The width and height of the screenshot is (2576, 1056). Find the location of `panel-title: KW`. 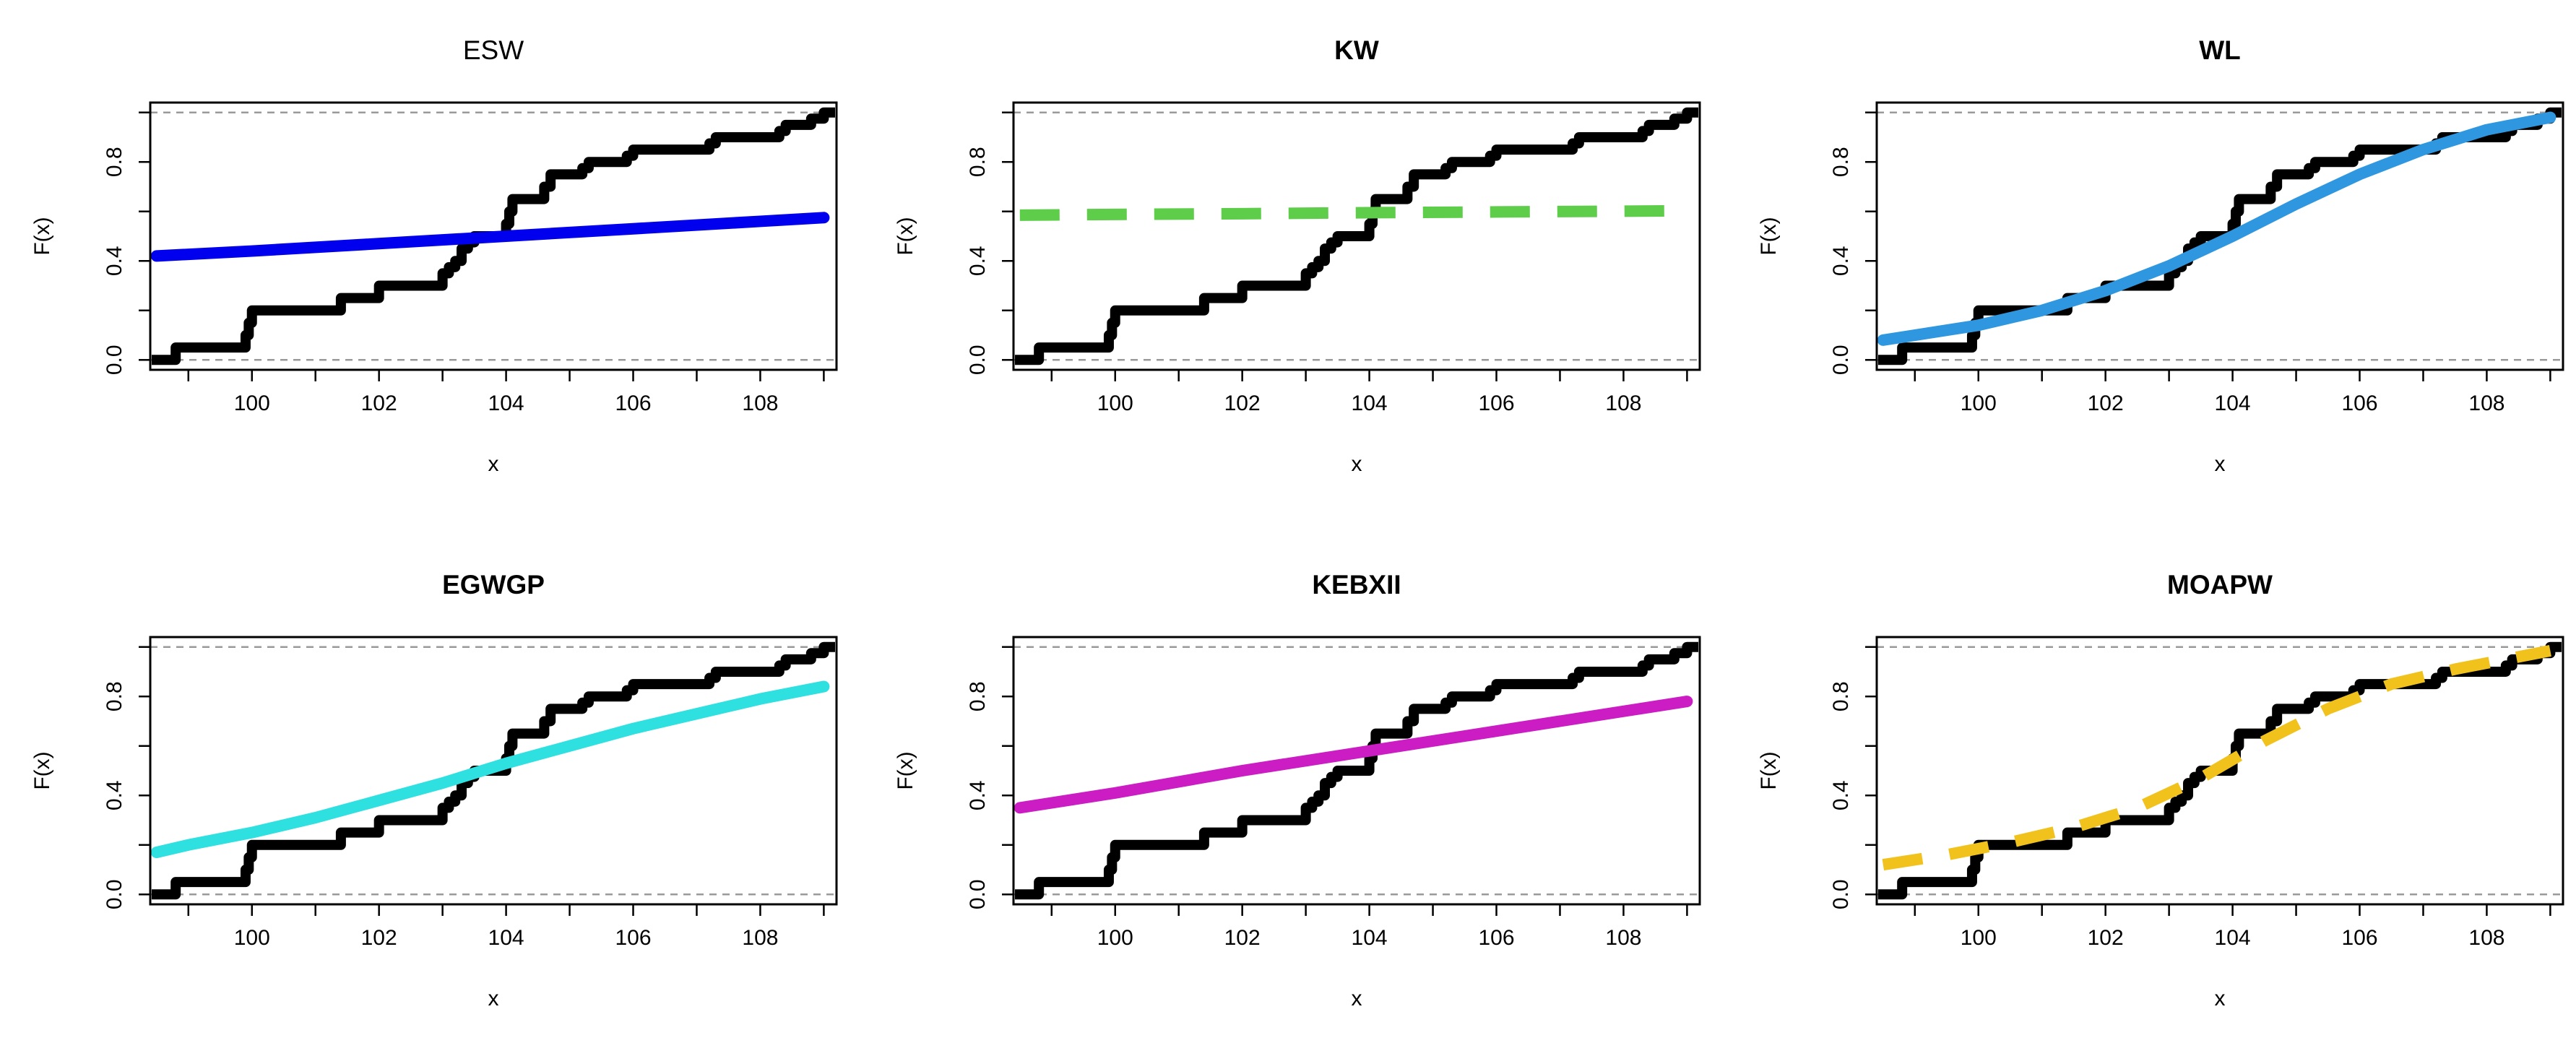

panel-title: KW is located at coordinates (1356, 50).